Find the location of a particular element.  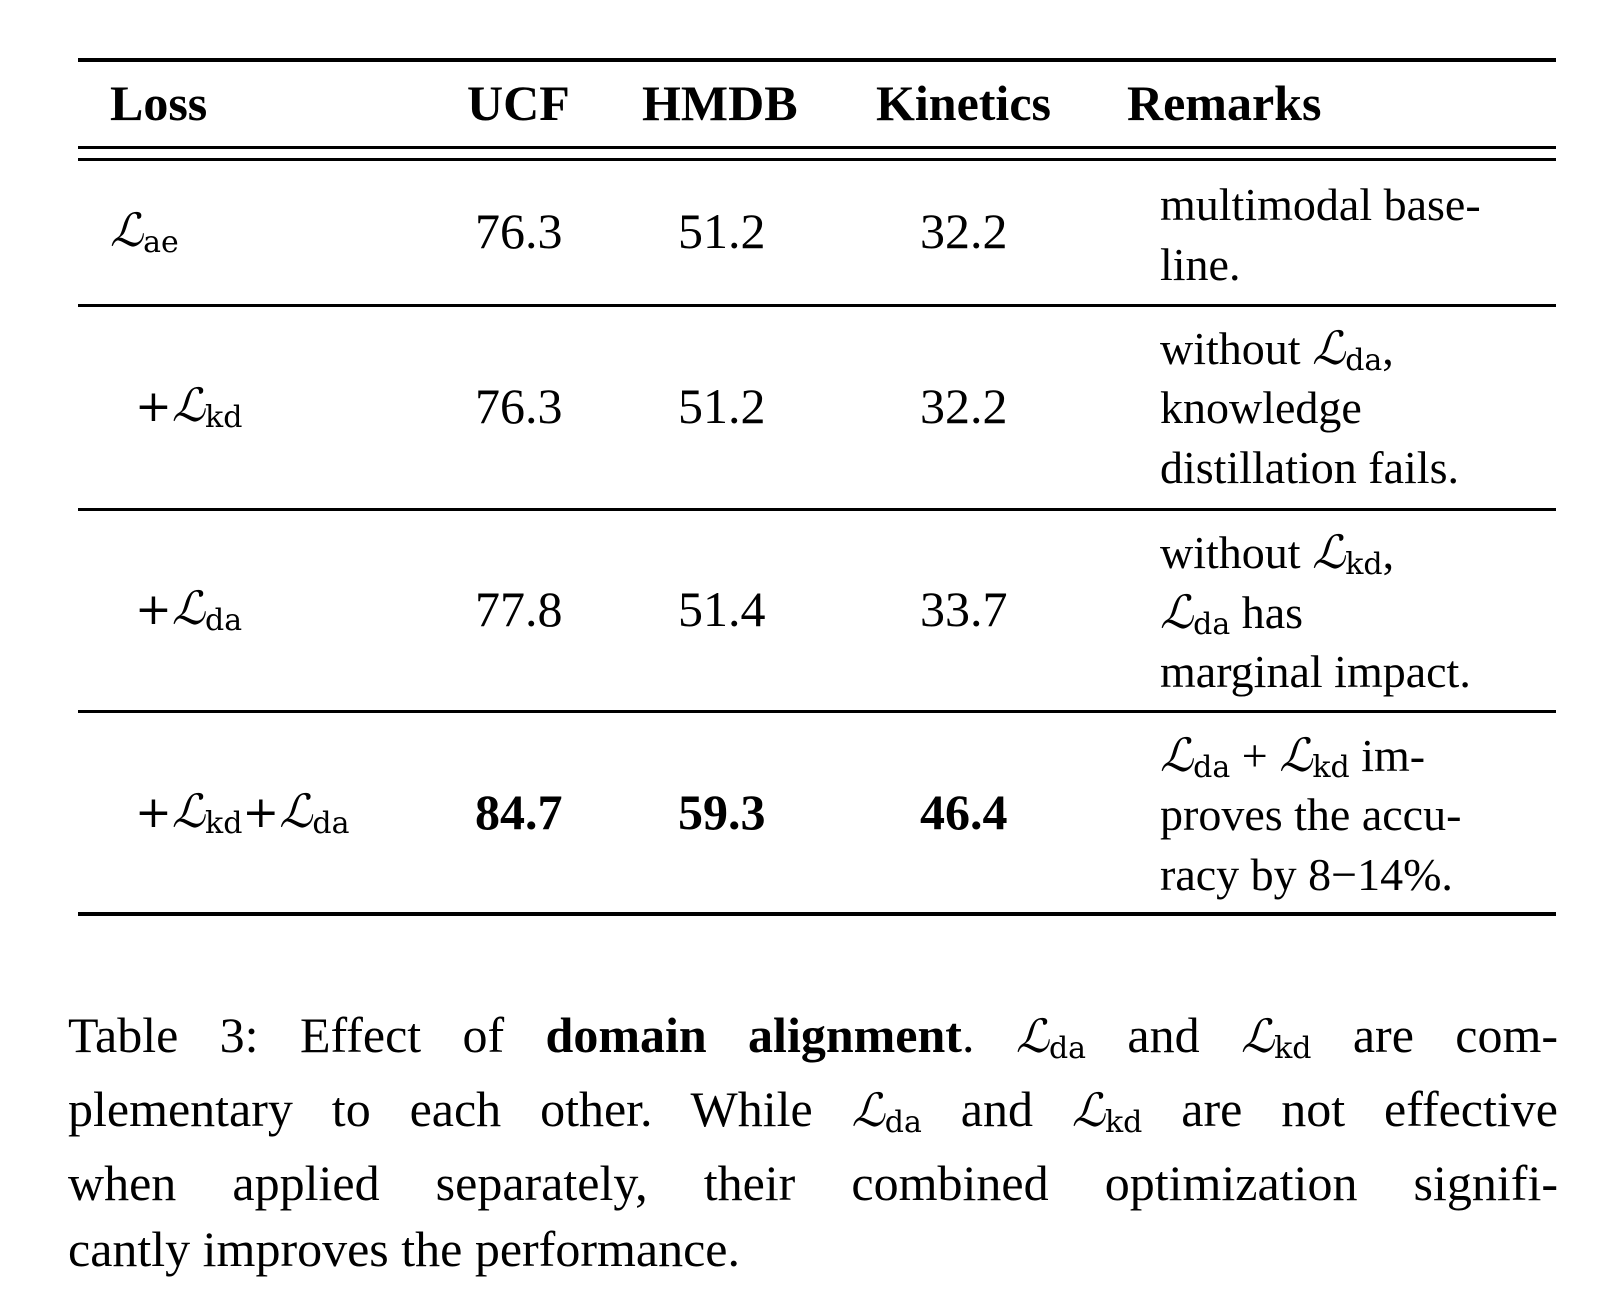

row2-loss: +ℒkd is located at coordinates (189, 405).